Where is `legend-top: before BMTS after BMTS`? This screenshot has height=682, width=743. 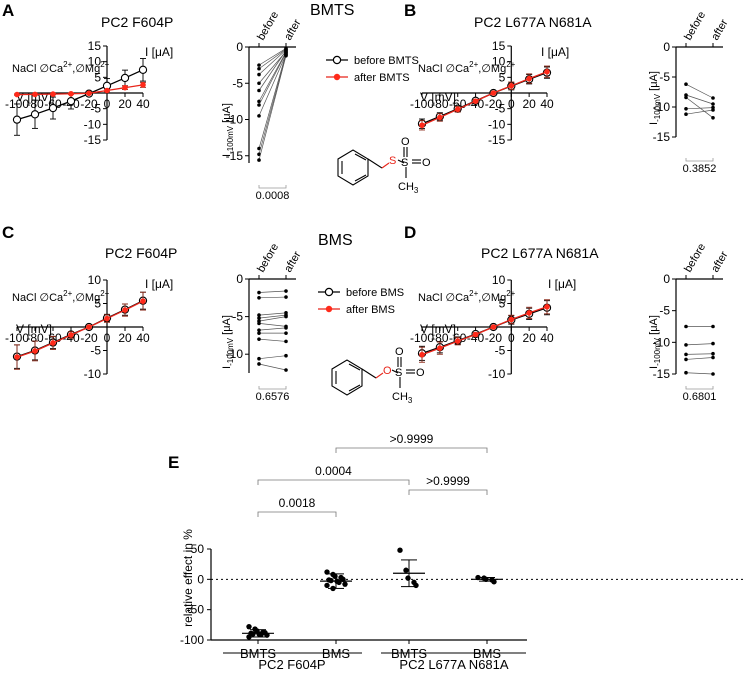
legend-top: before BMTS after BMTS is located at coordinates (372, 69).